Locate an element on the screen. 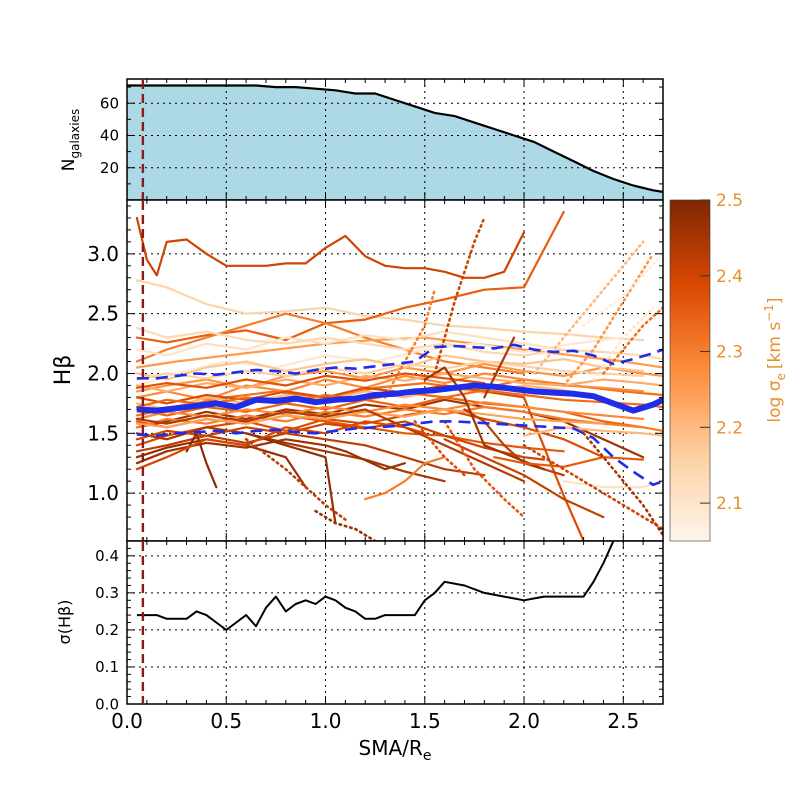 This screenshot has width=800, height=800. colorbar-gradient is located at coordinates (690, 370).